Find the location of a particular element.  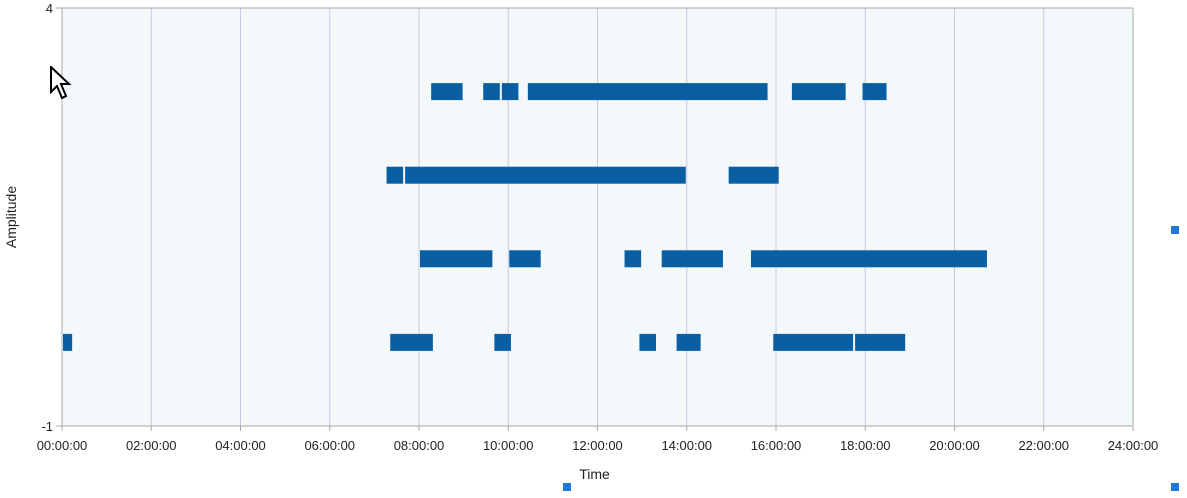

x-tick-label: 20:00:00 is located at coordinates (954, 445).